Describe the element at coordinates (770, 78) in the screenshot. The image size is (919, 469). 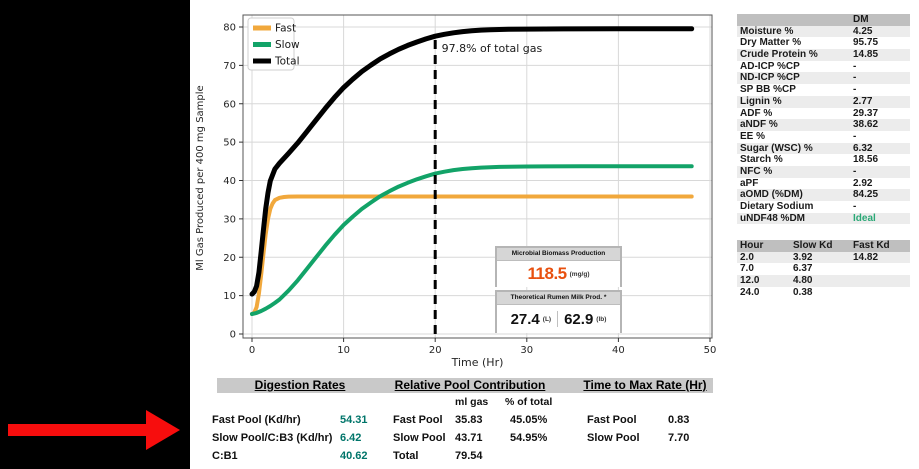
I see `nutrient-label: ND-ICP %CP` at that location.